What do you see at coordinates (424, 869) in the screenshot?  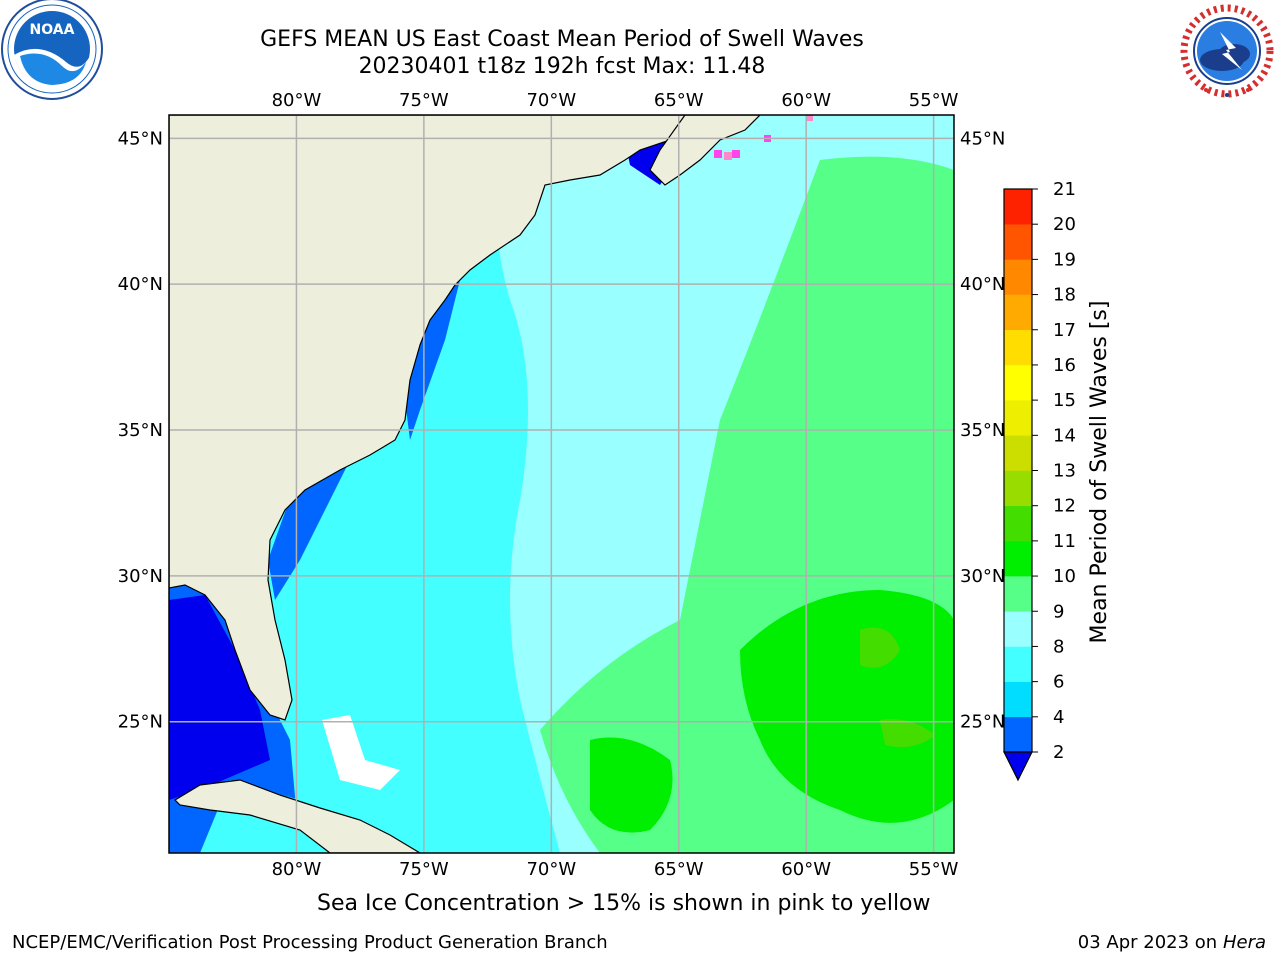 I see `lon-label-bottom: 75°W` at bounding box center [424, 869].